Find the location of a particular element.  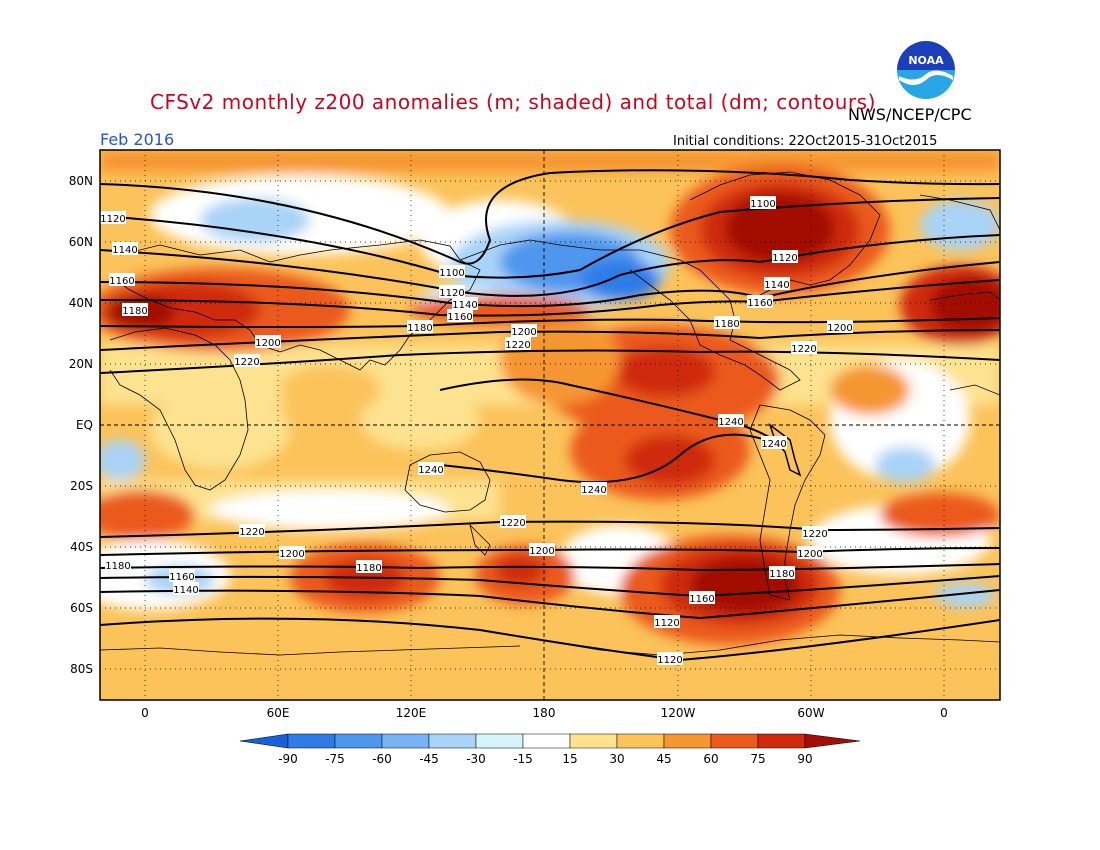

legend-label: -90 is located at coordinates (288, 759).